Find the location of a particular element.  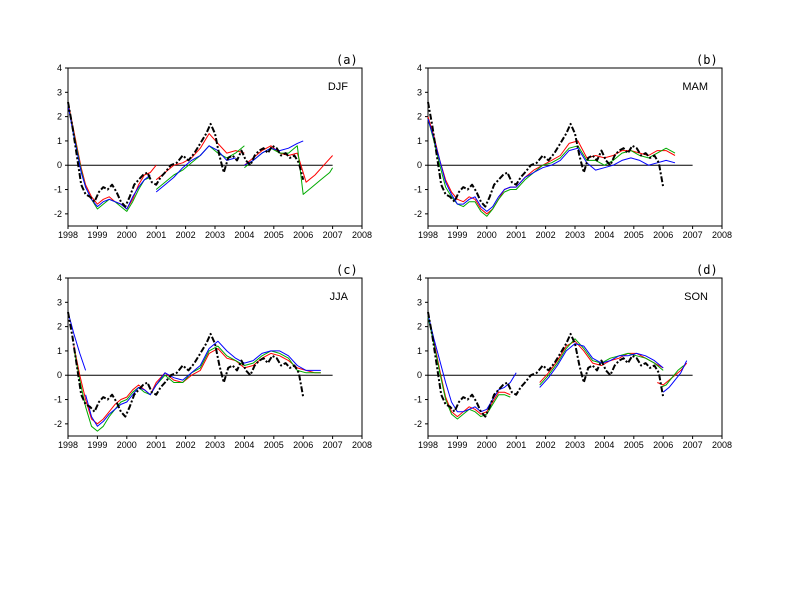

panel-label: (d) is located at coordinates (707, 270).